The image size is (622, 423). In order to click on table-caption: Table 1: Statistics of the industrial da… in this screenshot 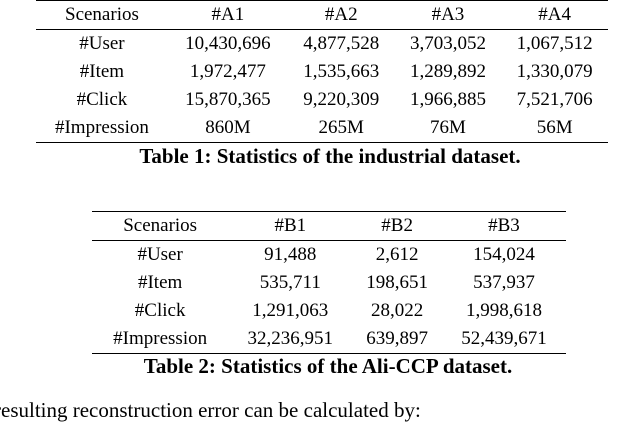, I will do `click(330, 156)`.